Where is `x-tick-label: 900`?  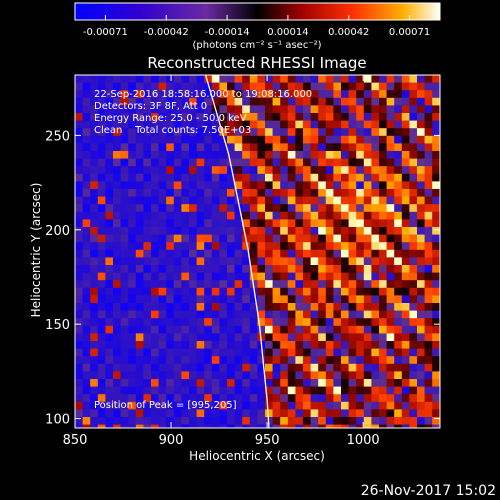 x-tick-label: 900 is located at coordinates (171, 440).